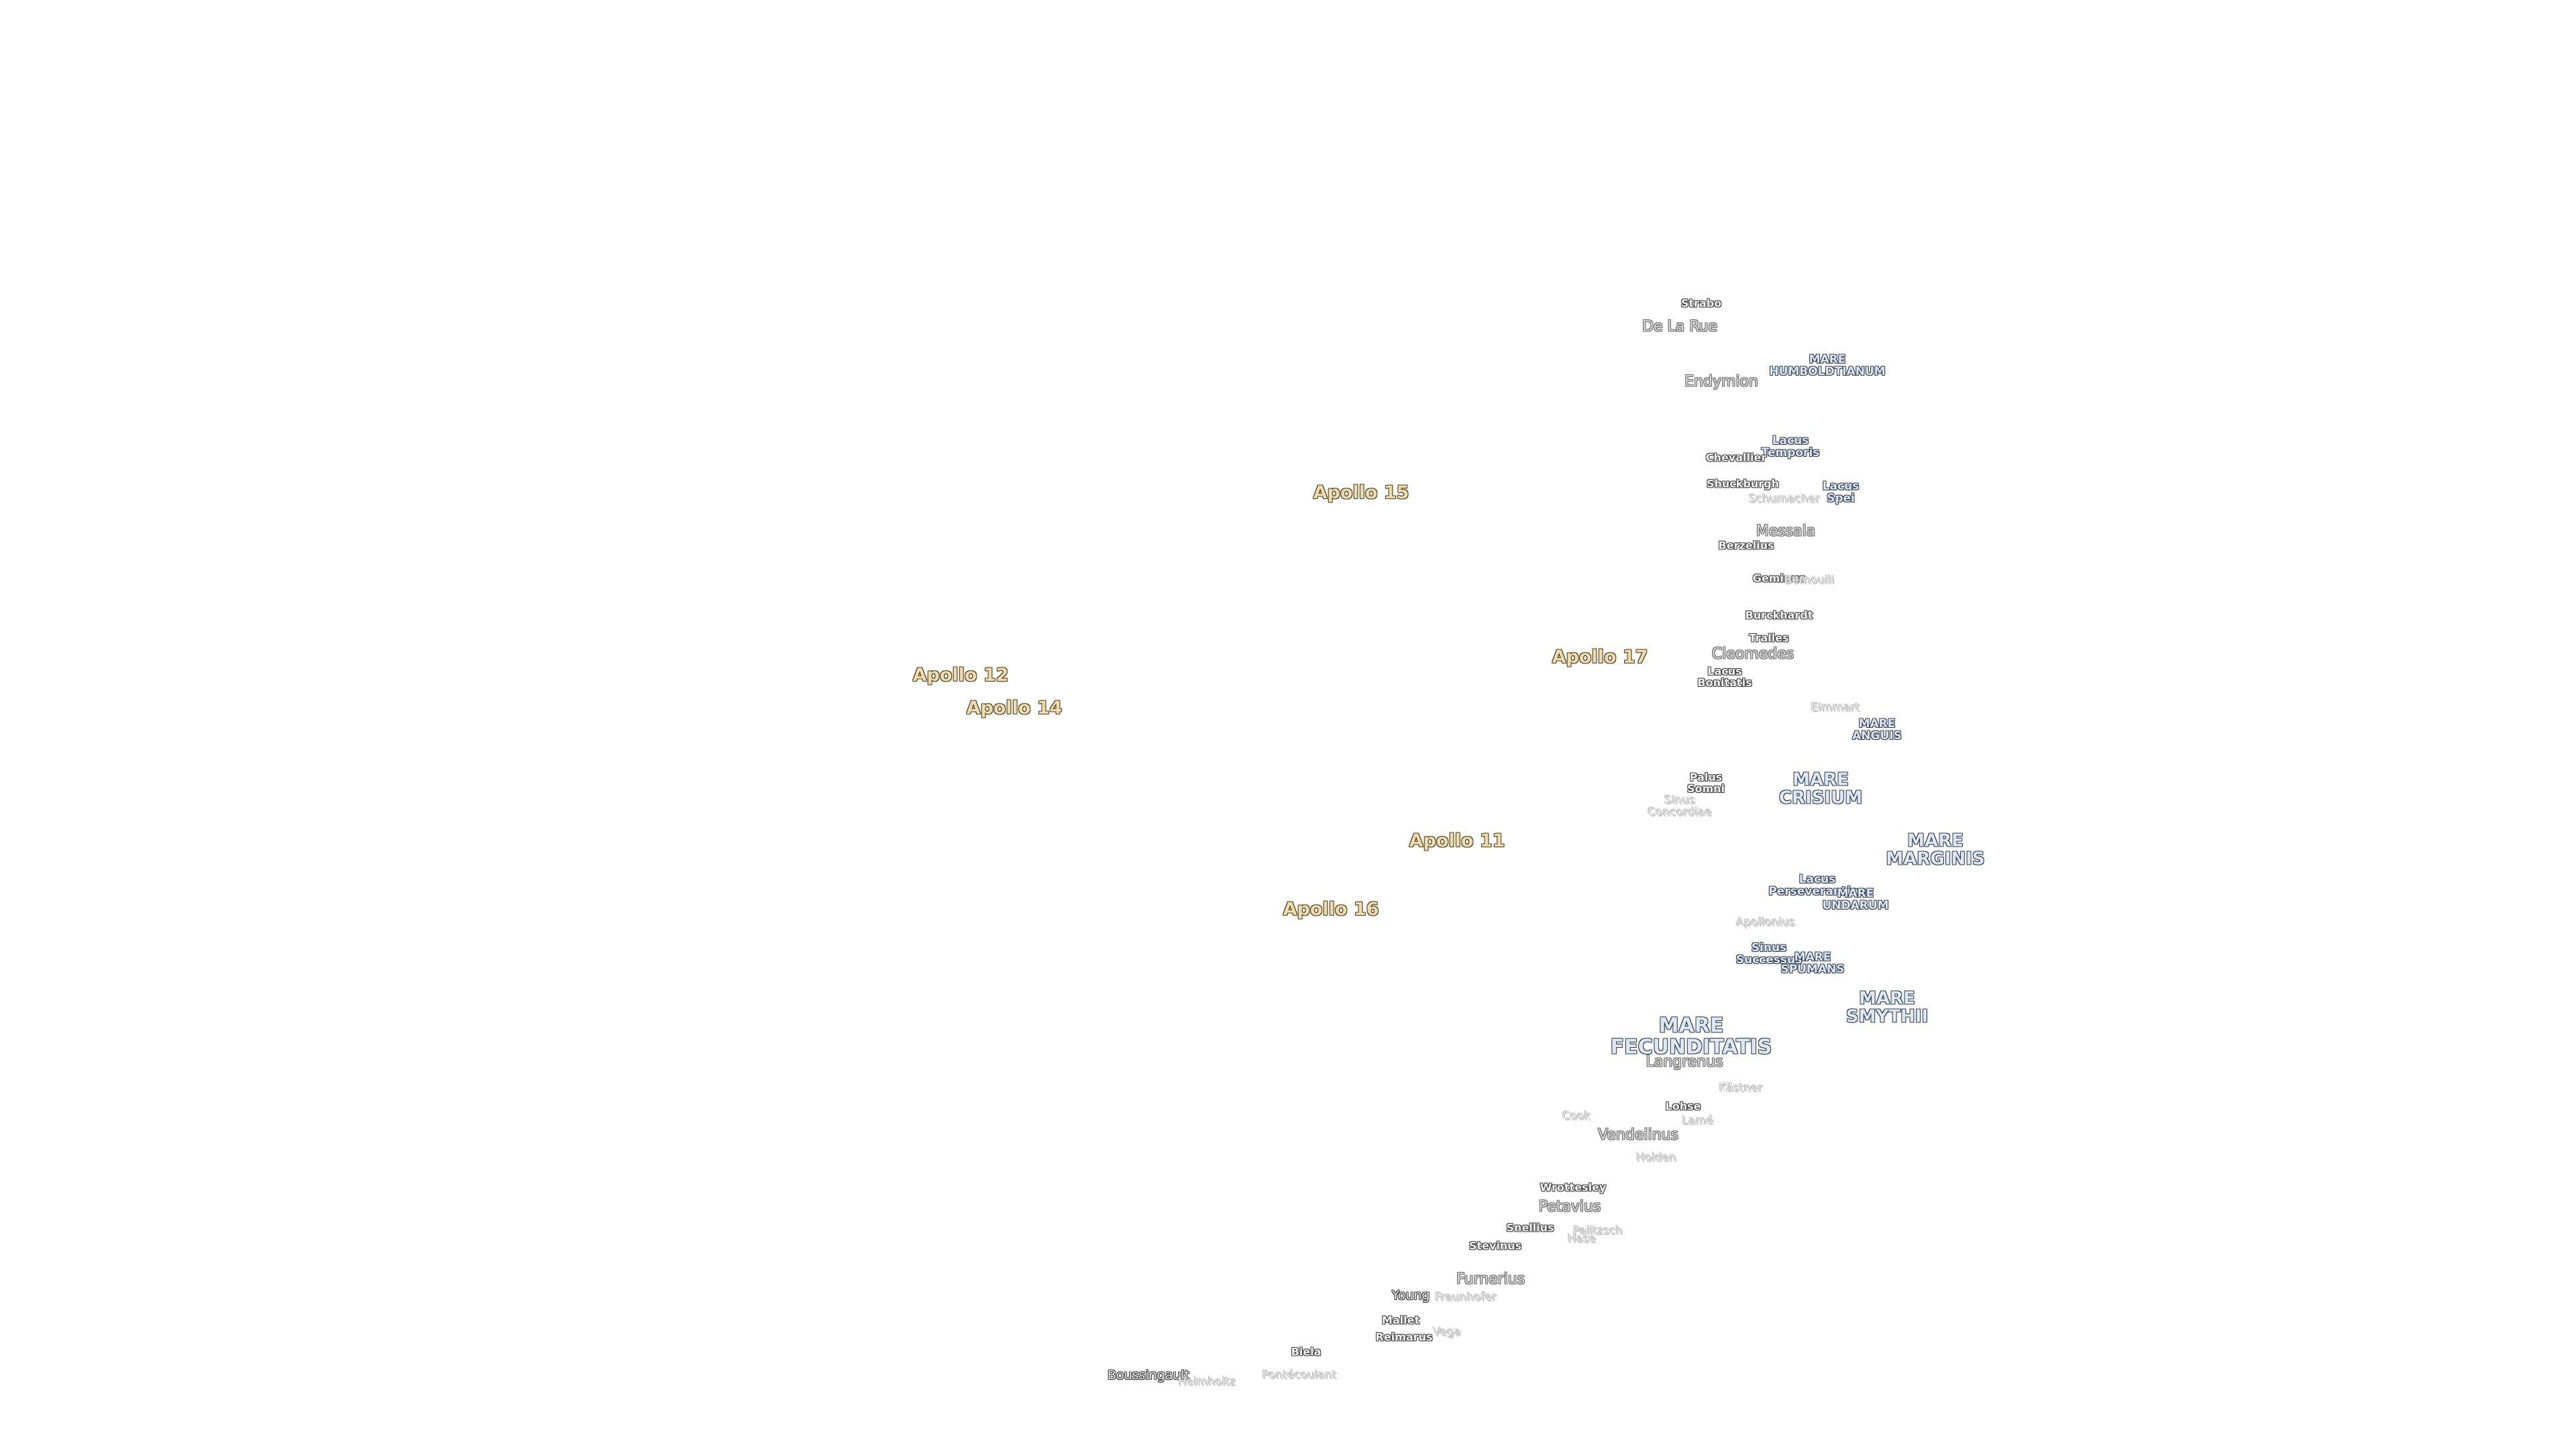 The image size is (2576, 1449). What do you see at coordinates (1835, 708) in the screenshot?
I see `crater-label: Eimmart` at bounding box center [1835, 708].